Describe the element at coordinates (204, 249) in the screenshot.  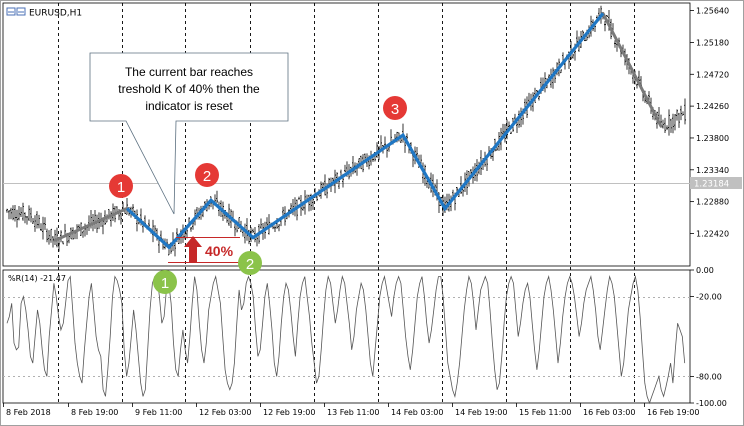
I see `threshold-indicator: 40%` at that location.